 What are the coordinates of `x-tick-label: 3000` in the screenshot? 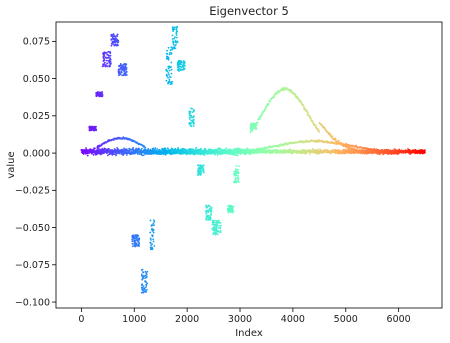 It's located at (240, 319).